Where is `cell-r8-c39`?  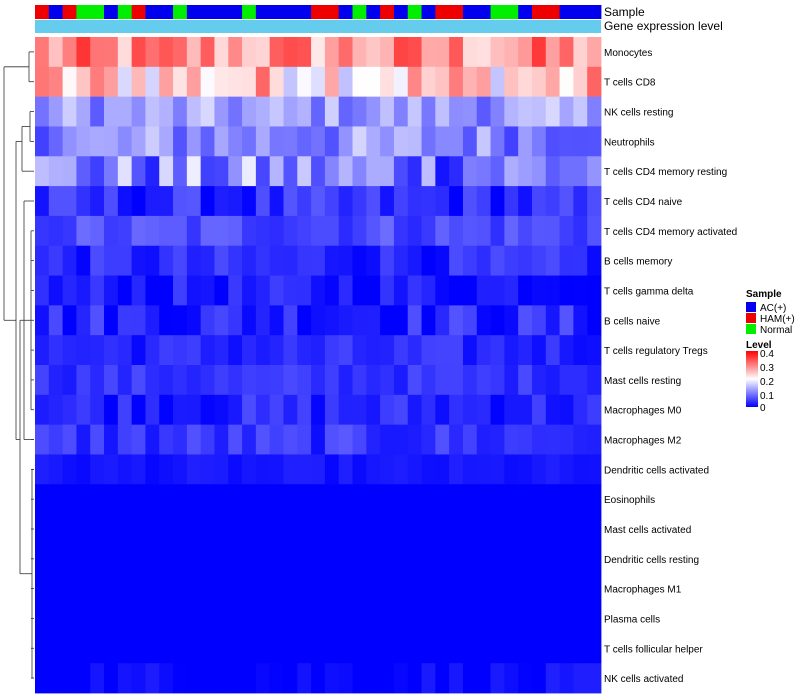
cell-r8-c39 is located at coordinates (580, 290).